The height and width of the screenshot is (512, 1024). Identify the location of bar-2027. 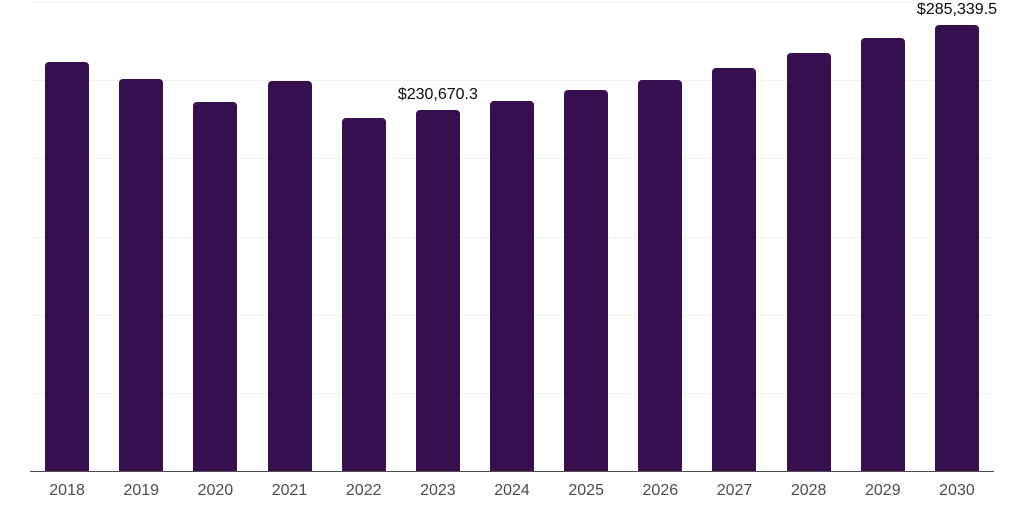
(734, 269).